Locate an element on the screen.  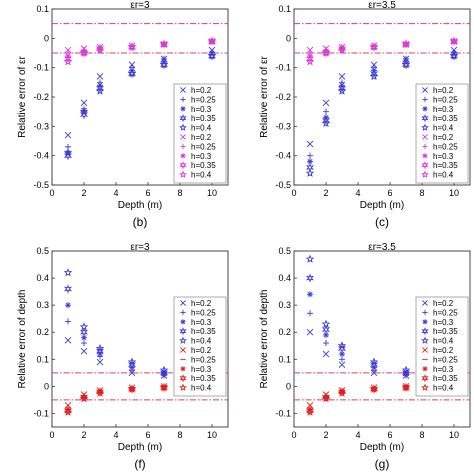
y-tick-label: -0.3 is located at coordinates (41, 126).